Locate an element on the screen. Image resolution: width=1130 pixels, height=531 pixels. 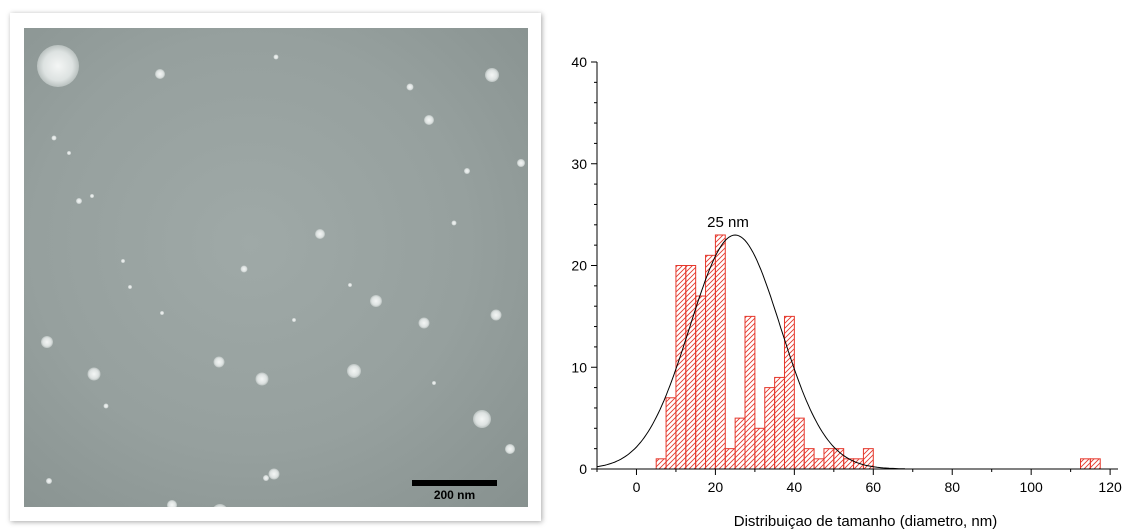
y-tick-label: 20 is located at coordinates (579, 266).